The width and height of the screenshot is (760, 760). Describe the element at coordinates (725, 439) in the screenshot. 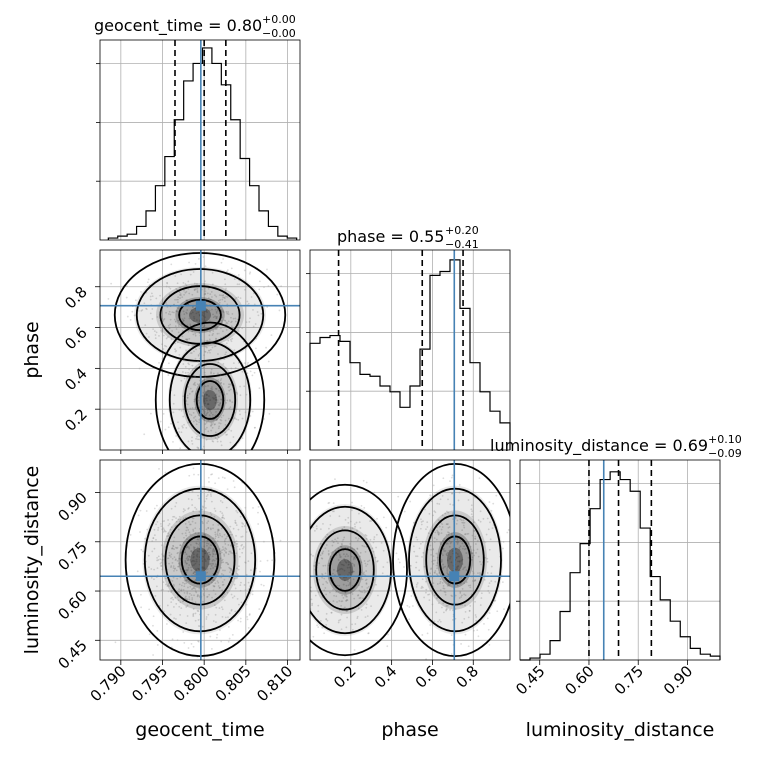

I see `title-luminosity-distance-plus: +0.10` at that location.